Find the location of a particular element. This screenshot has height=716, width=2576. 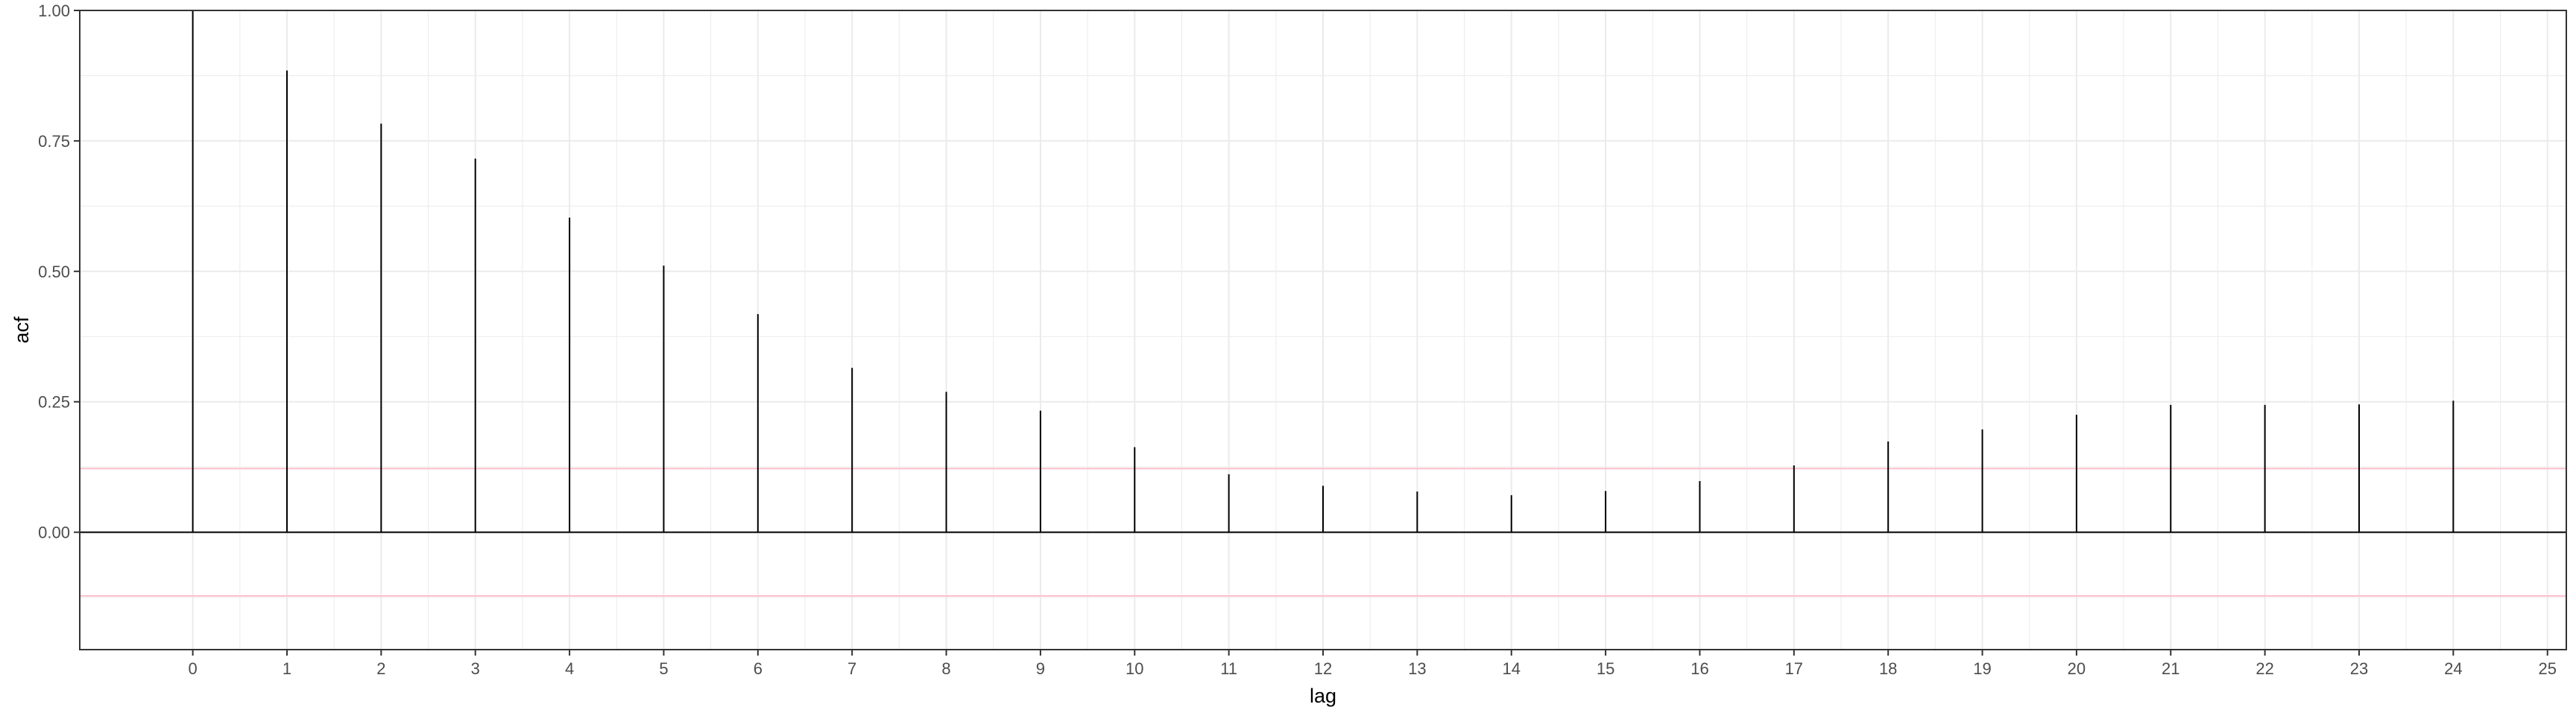

x-tick-label: 15 is located at coordinates (1606, 668).